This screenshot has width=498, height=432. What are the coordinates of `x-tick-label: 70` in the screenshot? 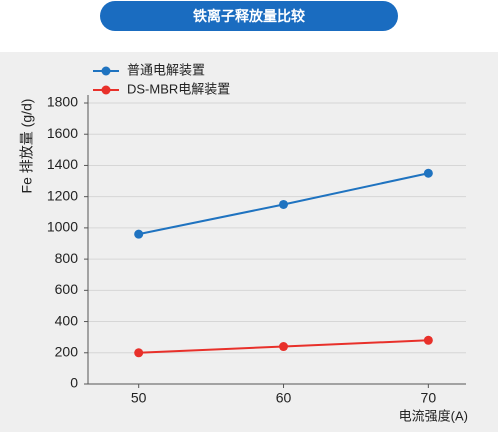 It's located at (429, 398).